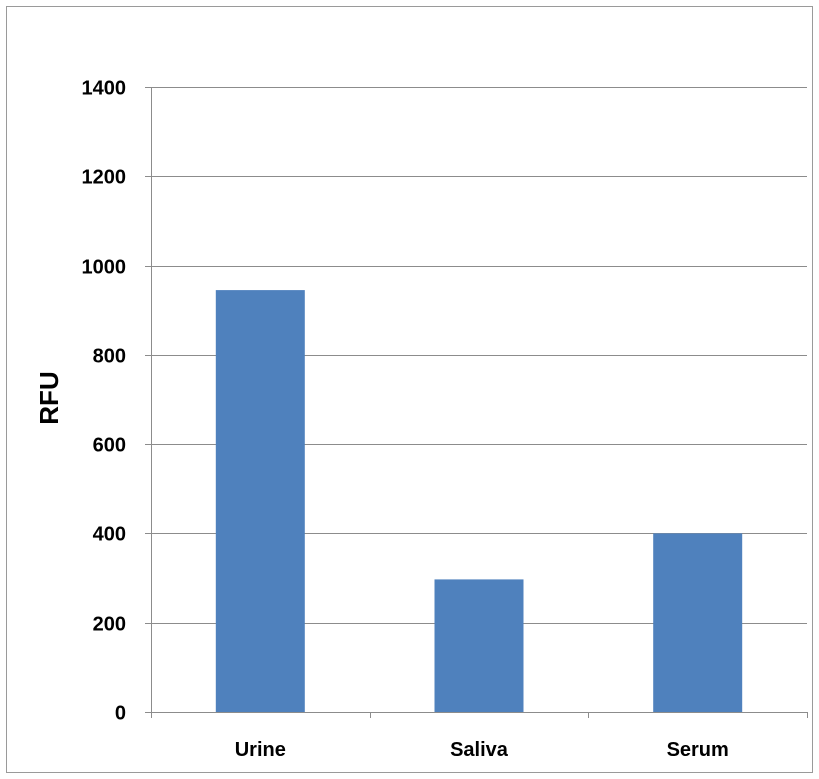 The height and width of the screenshot is (779, 819). Describe the element at coordinates (104, 401) in the screenshot. I see `y-tick-labels: 0 200 400 600 800 1000 1200 1400` at that location.